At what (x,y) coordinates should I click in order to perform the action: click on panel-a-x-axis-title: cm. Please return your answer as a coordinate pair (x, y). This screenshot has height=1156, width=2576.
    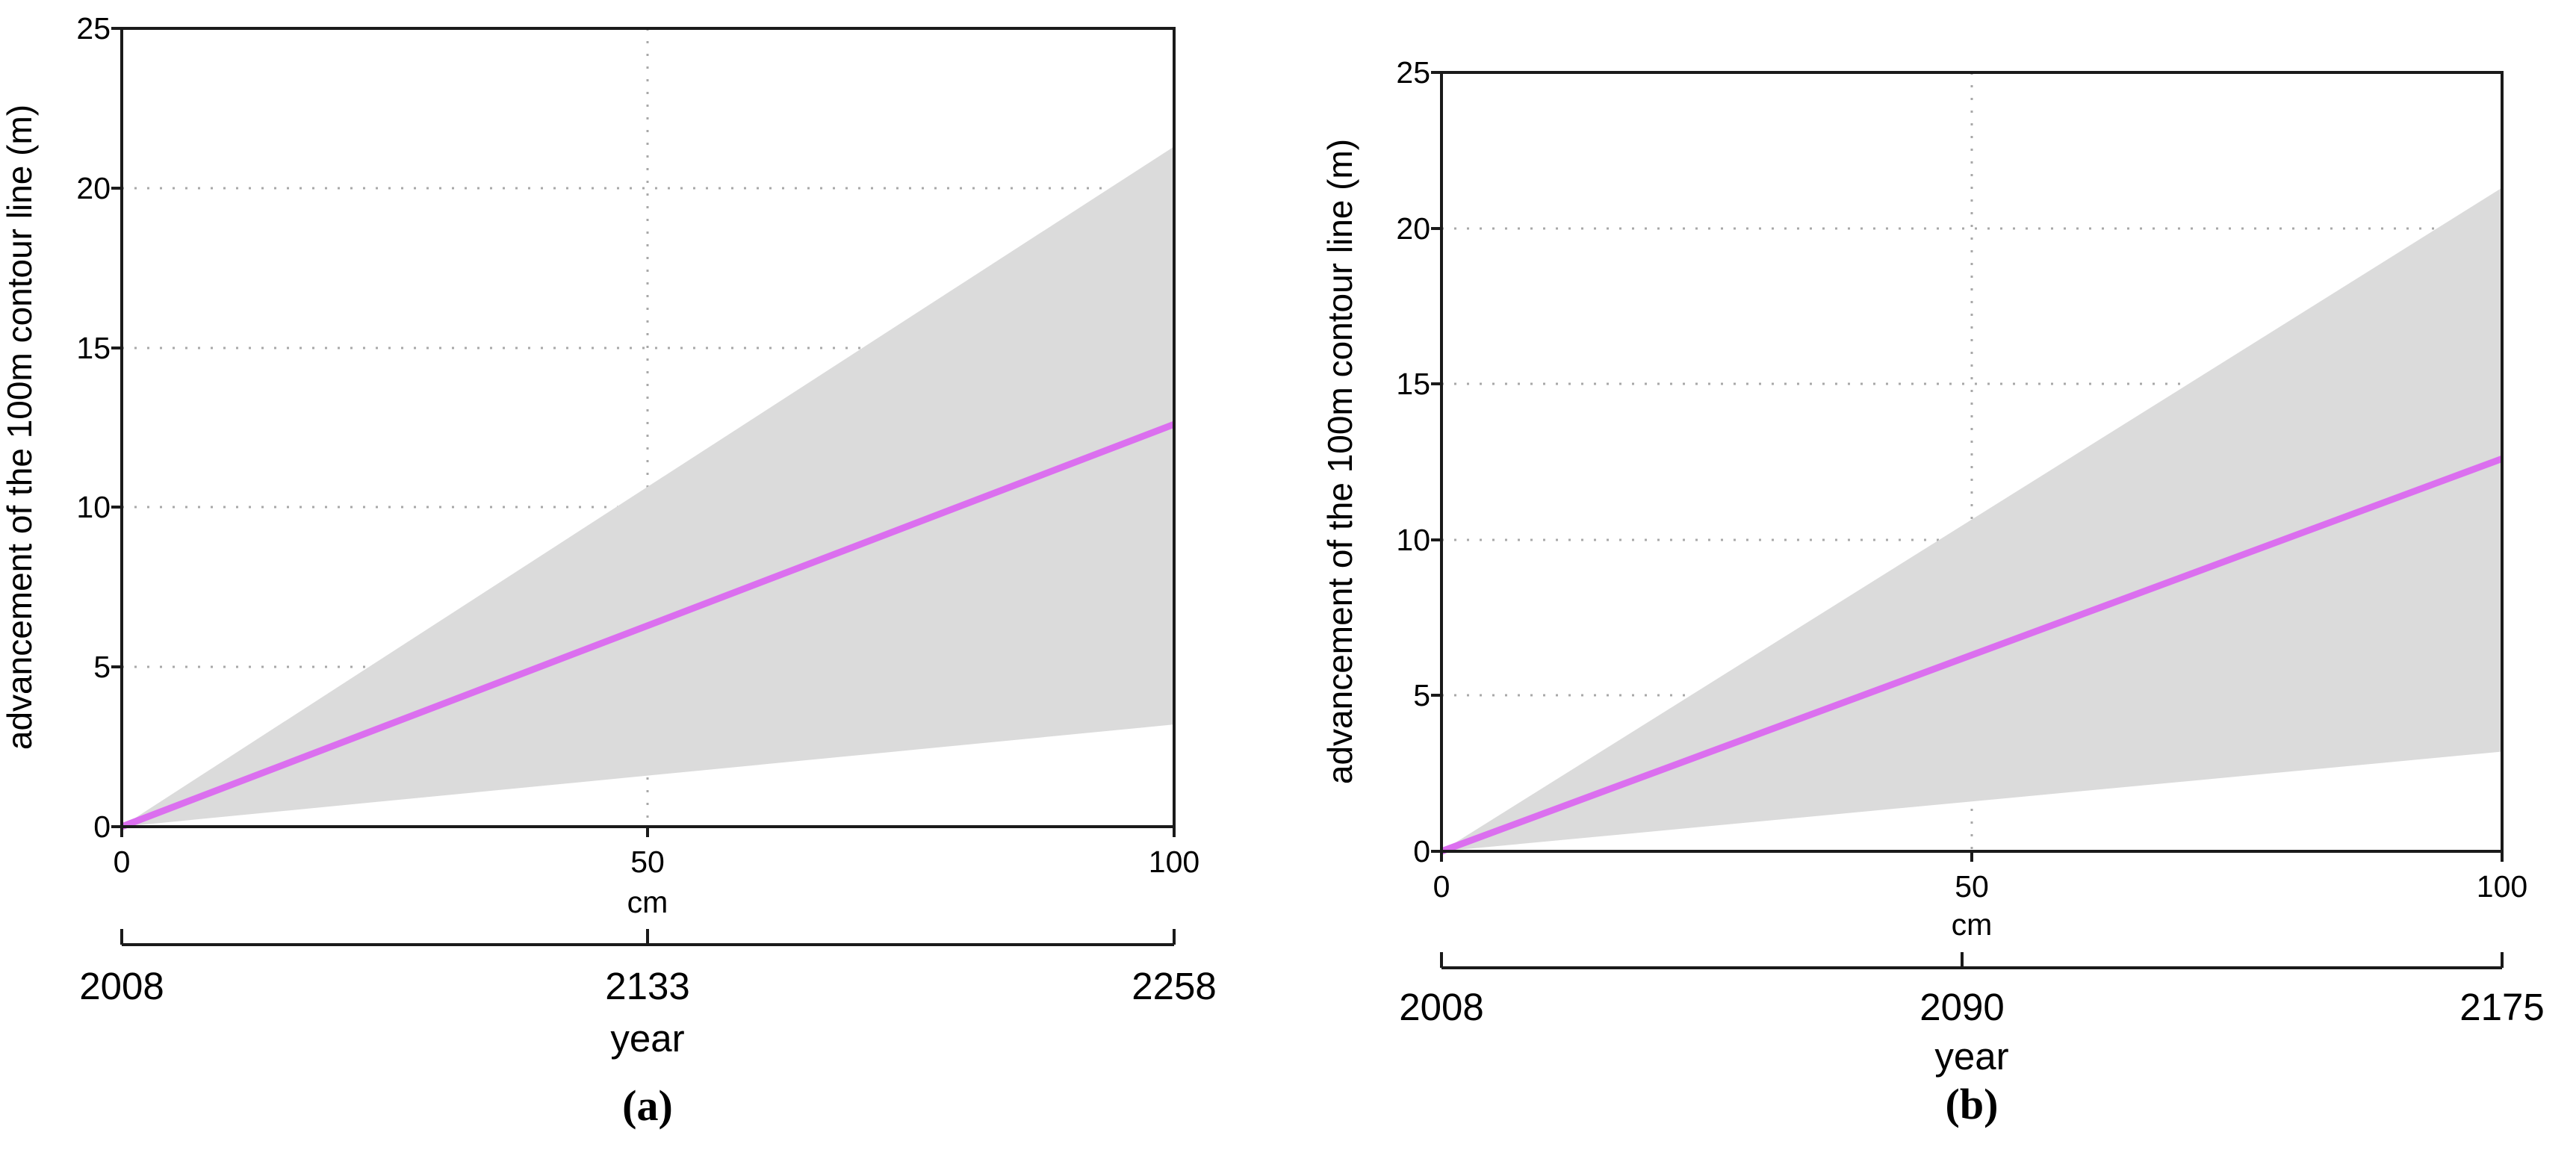
    Looking at the image, I should click on (648, 902).